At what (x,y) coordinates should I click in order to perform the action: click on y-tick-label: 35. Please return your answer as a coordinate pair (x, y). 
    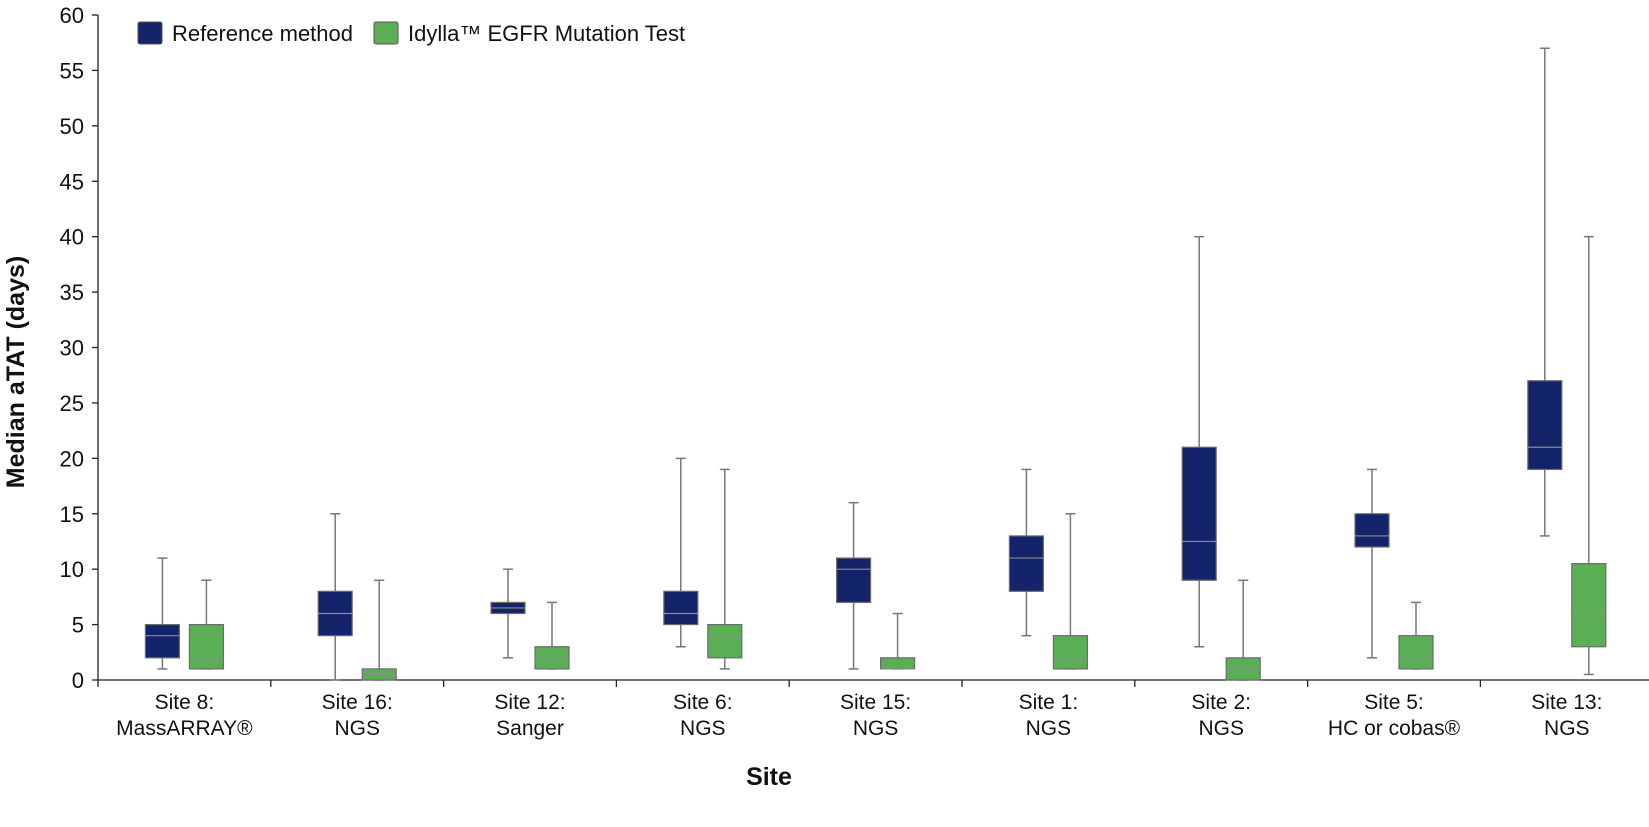
    Looking at the image, I should click on (72, 292).